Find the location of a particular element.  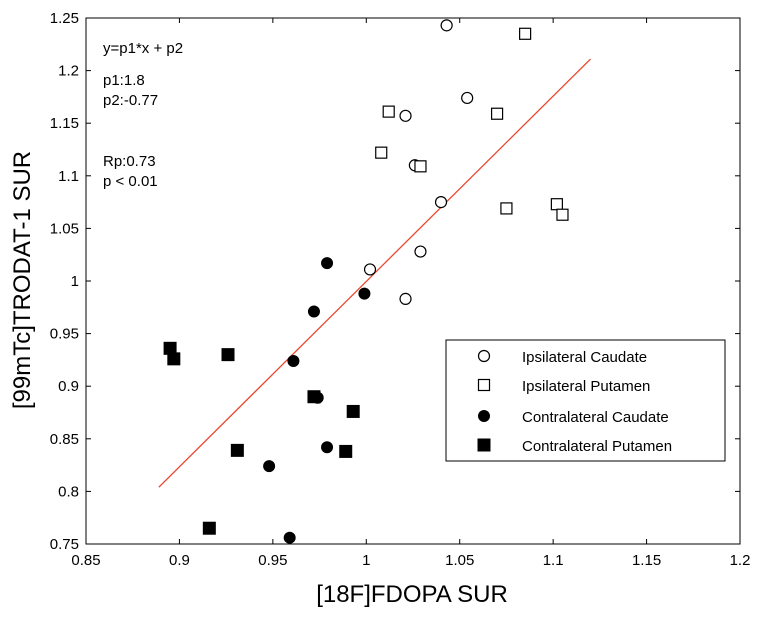

y-tick-label: 0.75 is located at coordinates (64, 544).